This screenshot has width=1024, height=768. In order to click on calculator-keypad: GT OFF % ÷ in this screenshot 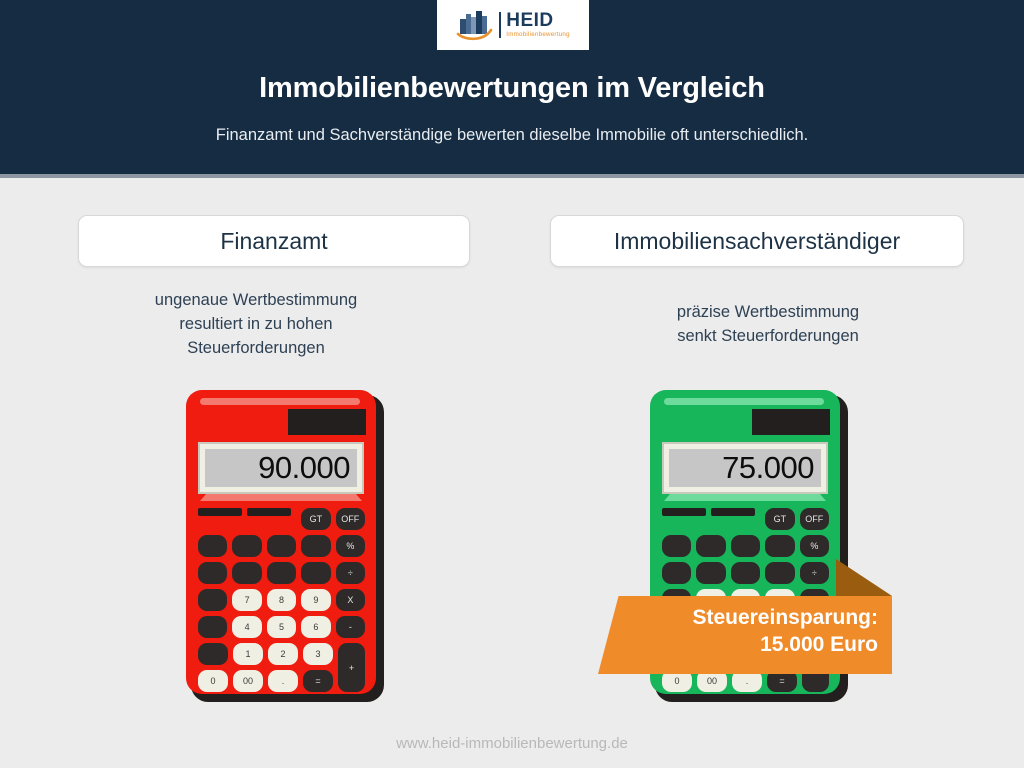, I will do `click(282, 601)`.